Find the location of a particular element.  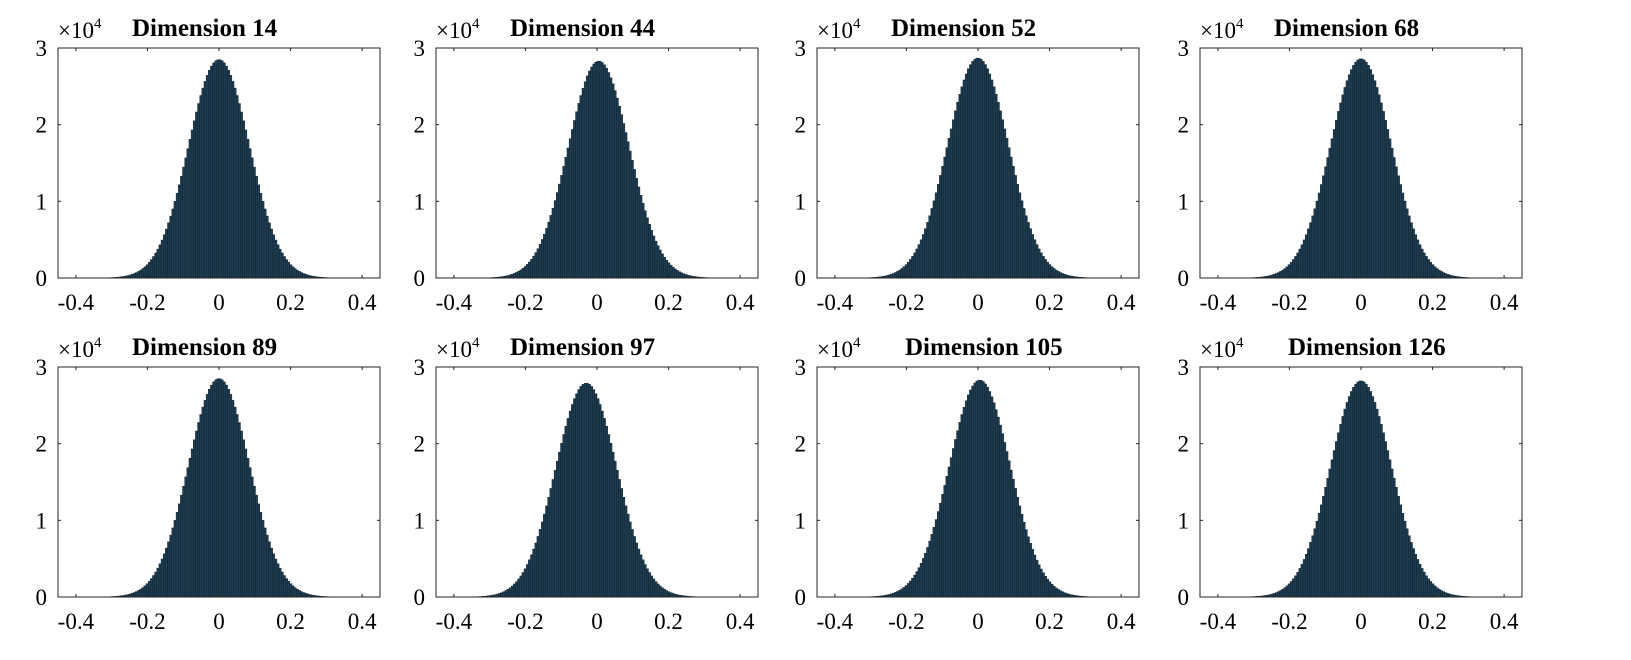

y-tick-label: 0 is located at coordinates (420, 278).